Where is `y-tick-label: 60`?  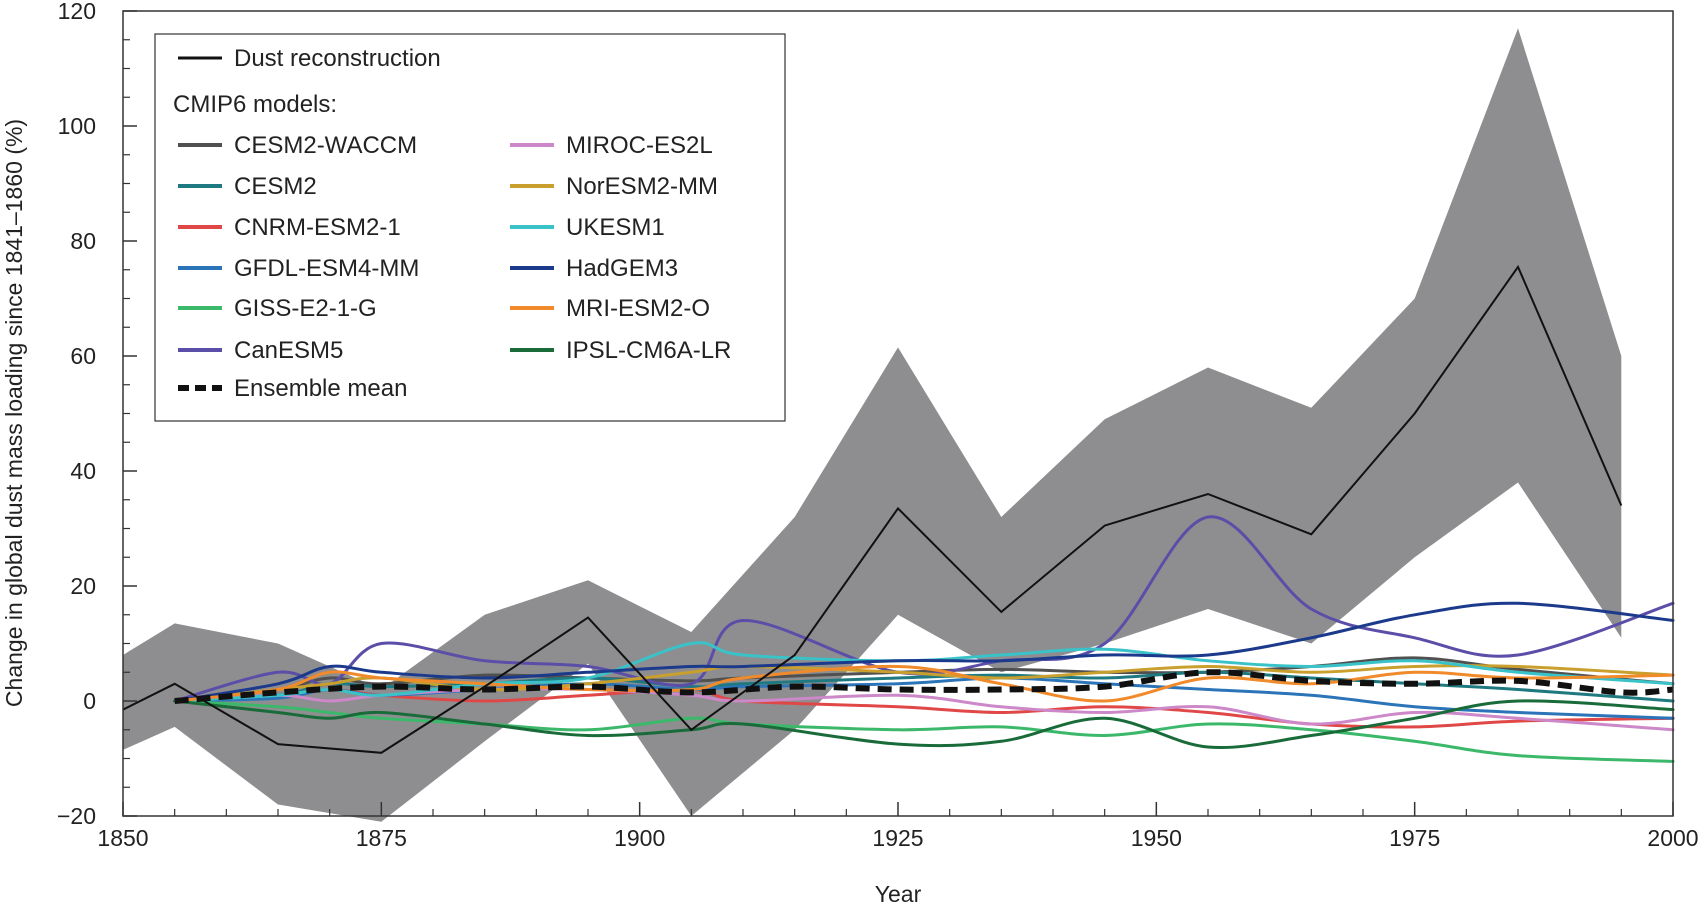 y-tick-label: 60 is located at coordinates (83, 356).